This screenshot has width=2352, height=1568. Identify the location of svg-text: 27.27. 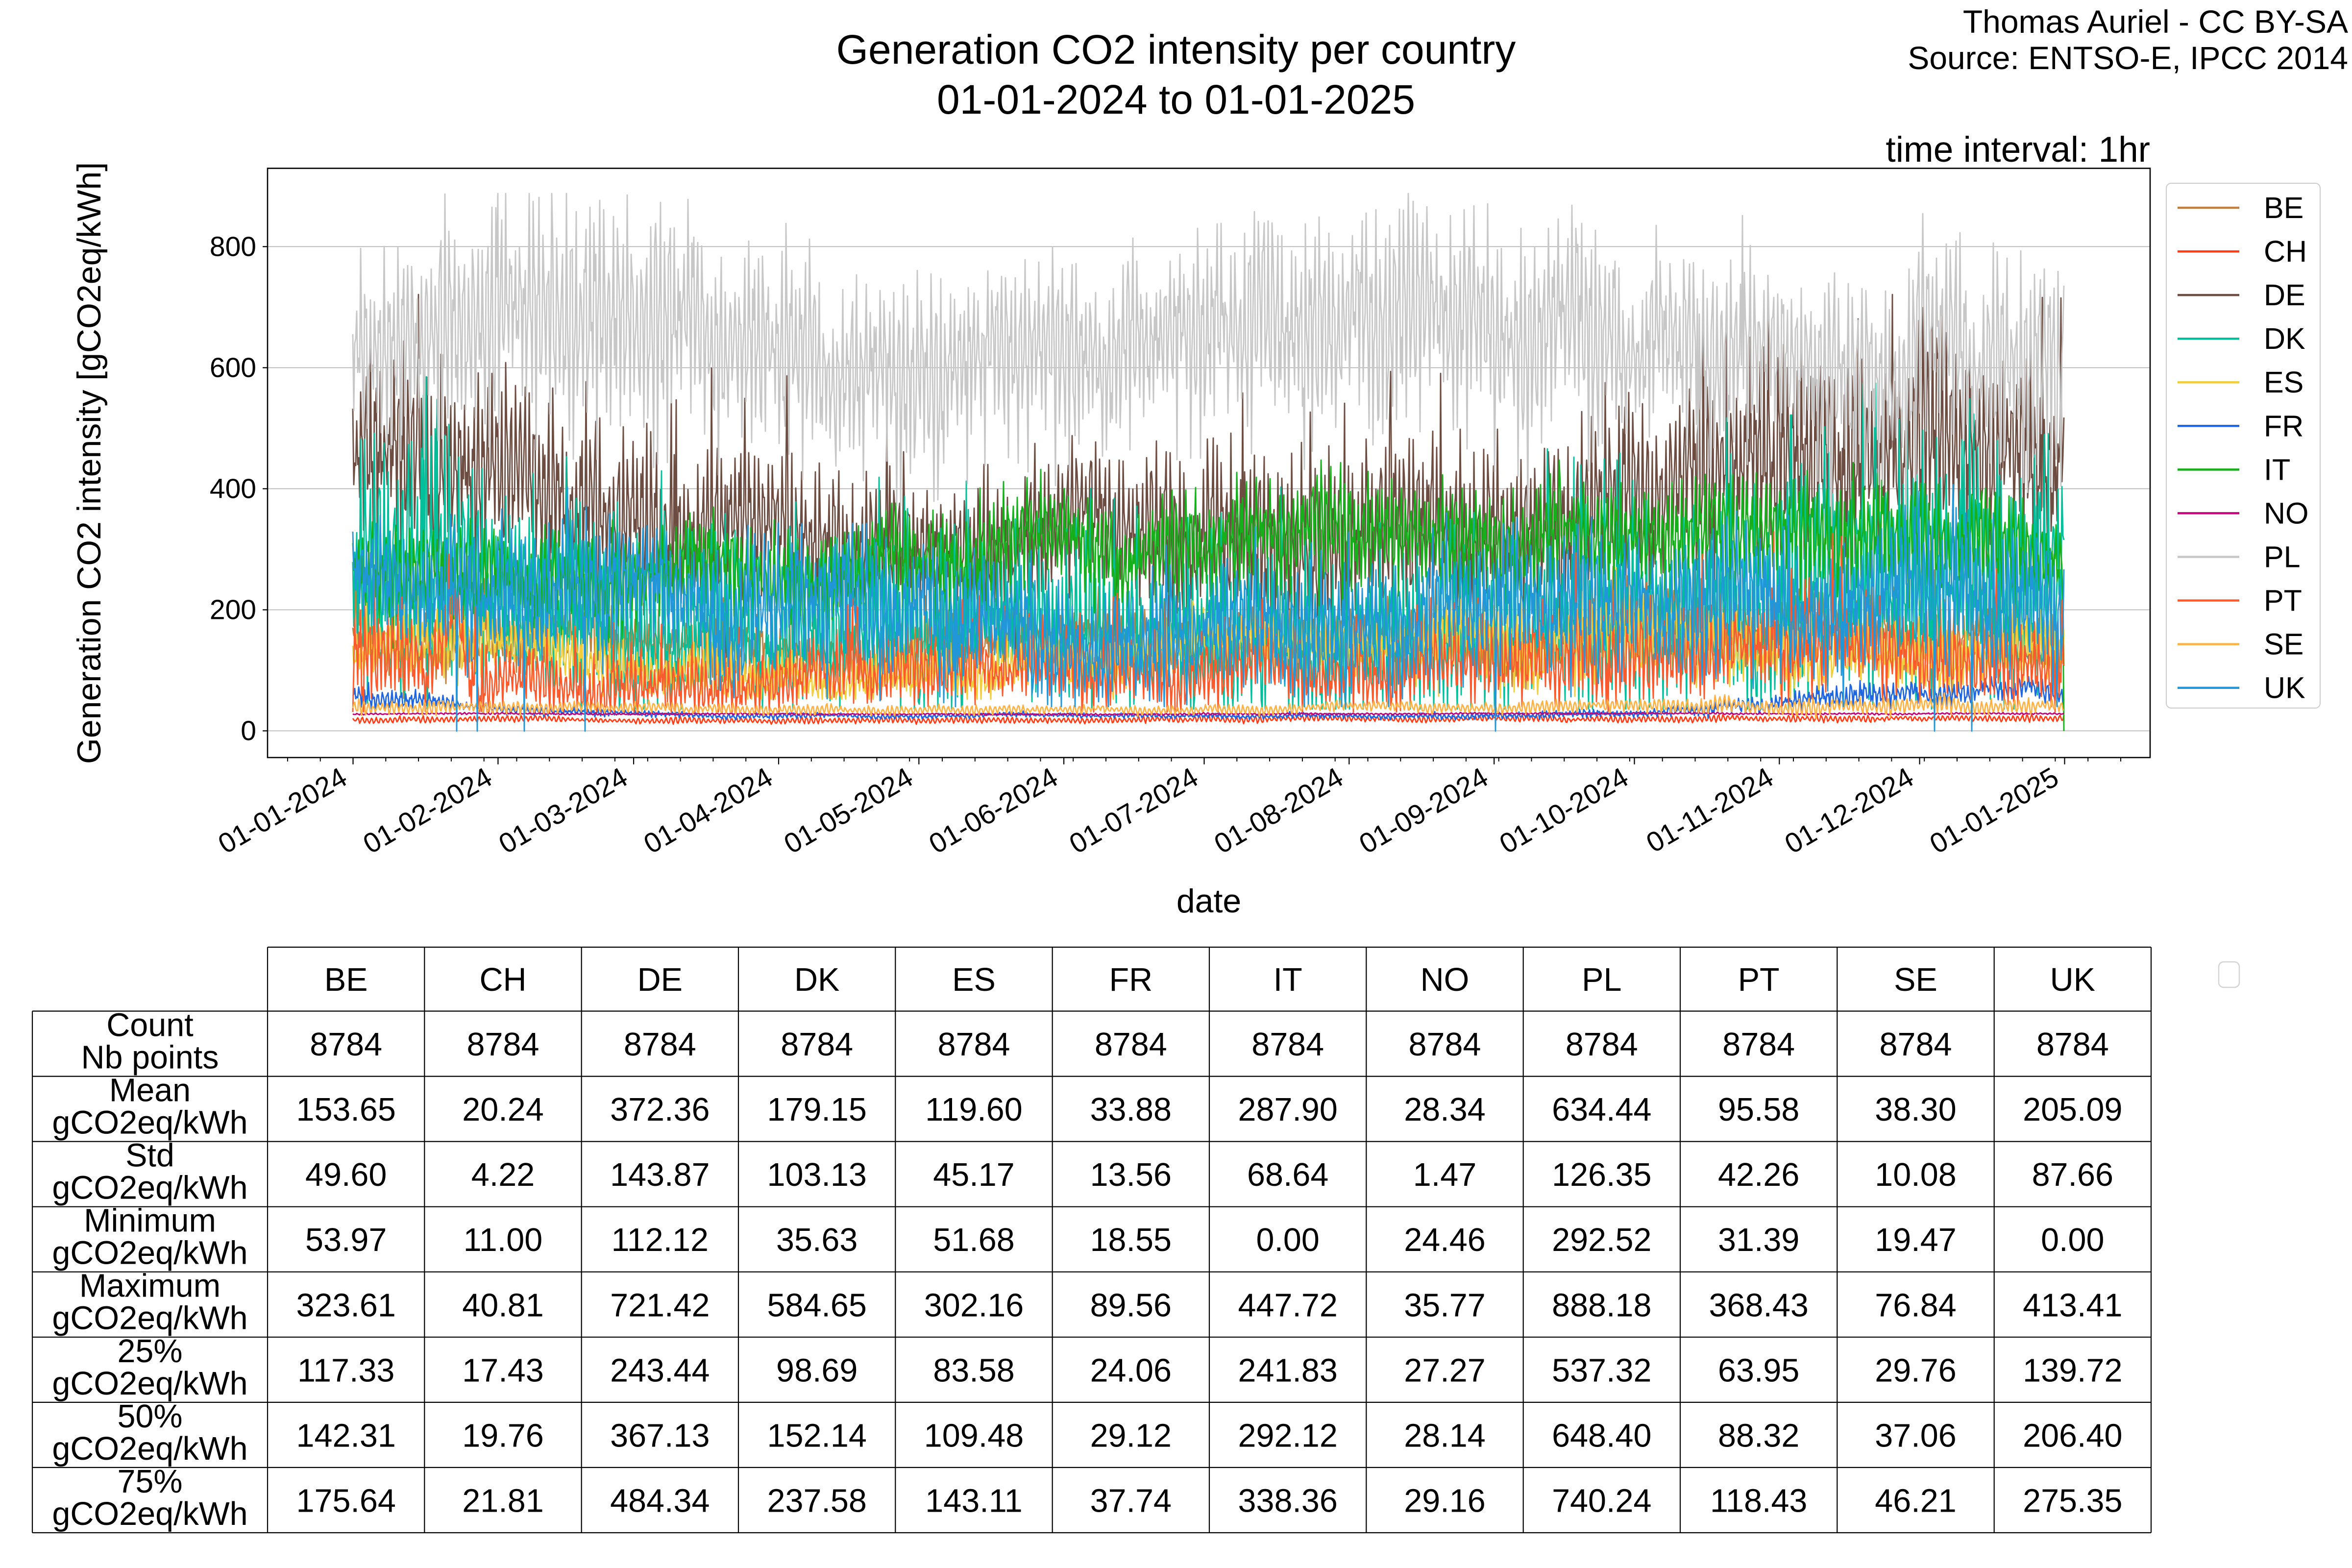
(1444, 1370).